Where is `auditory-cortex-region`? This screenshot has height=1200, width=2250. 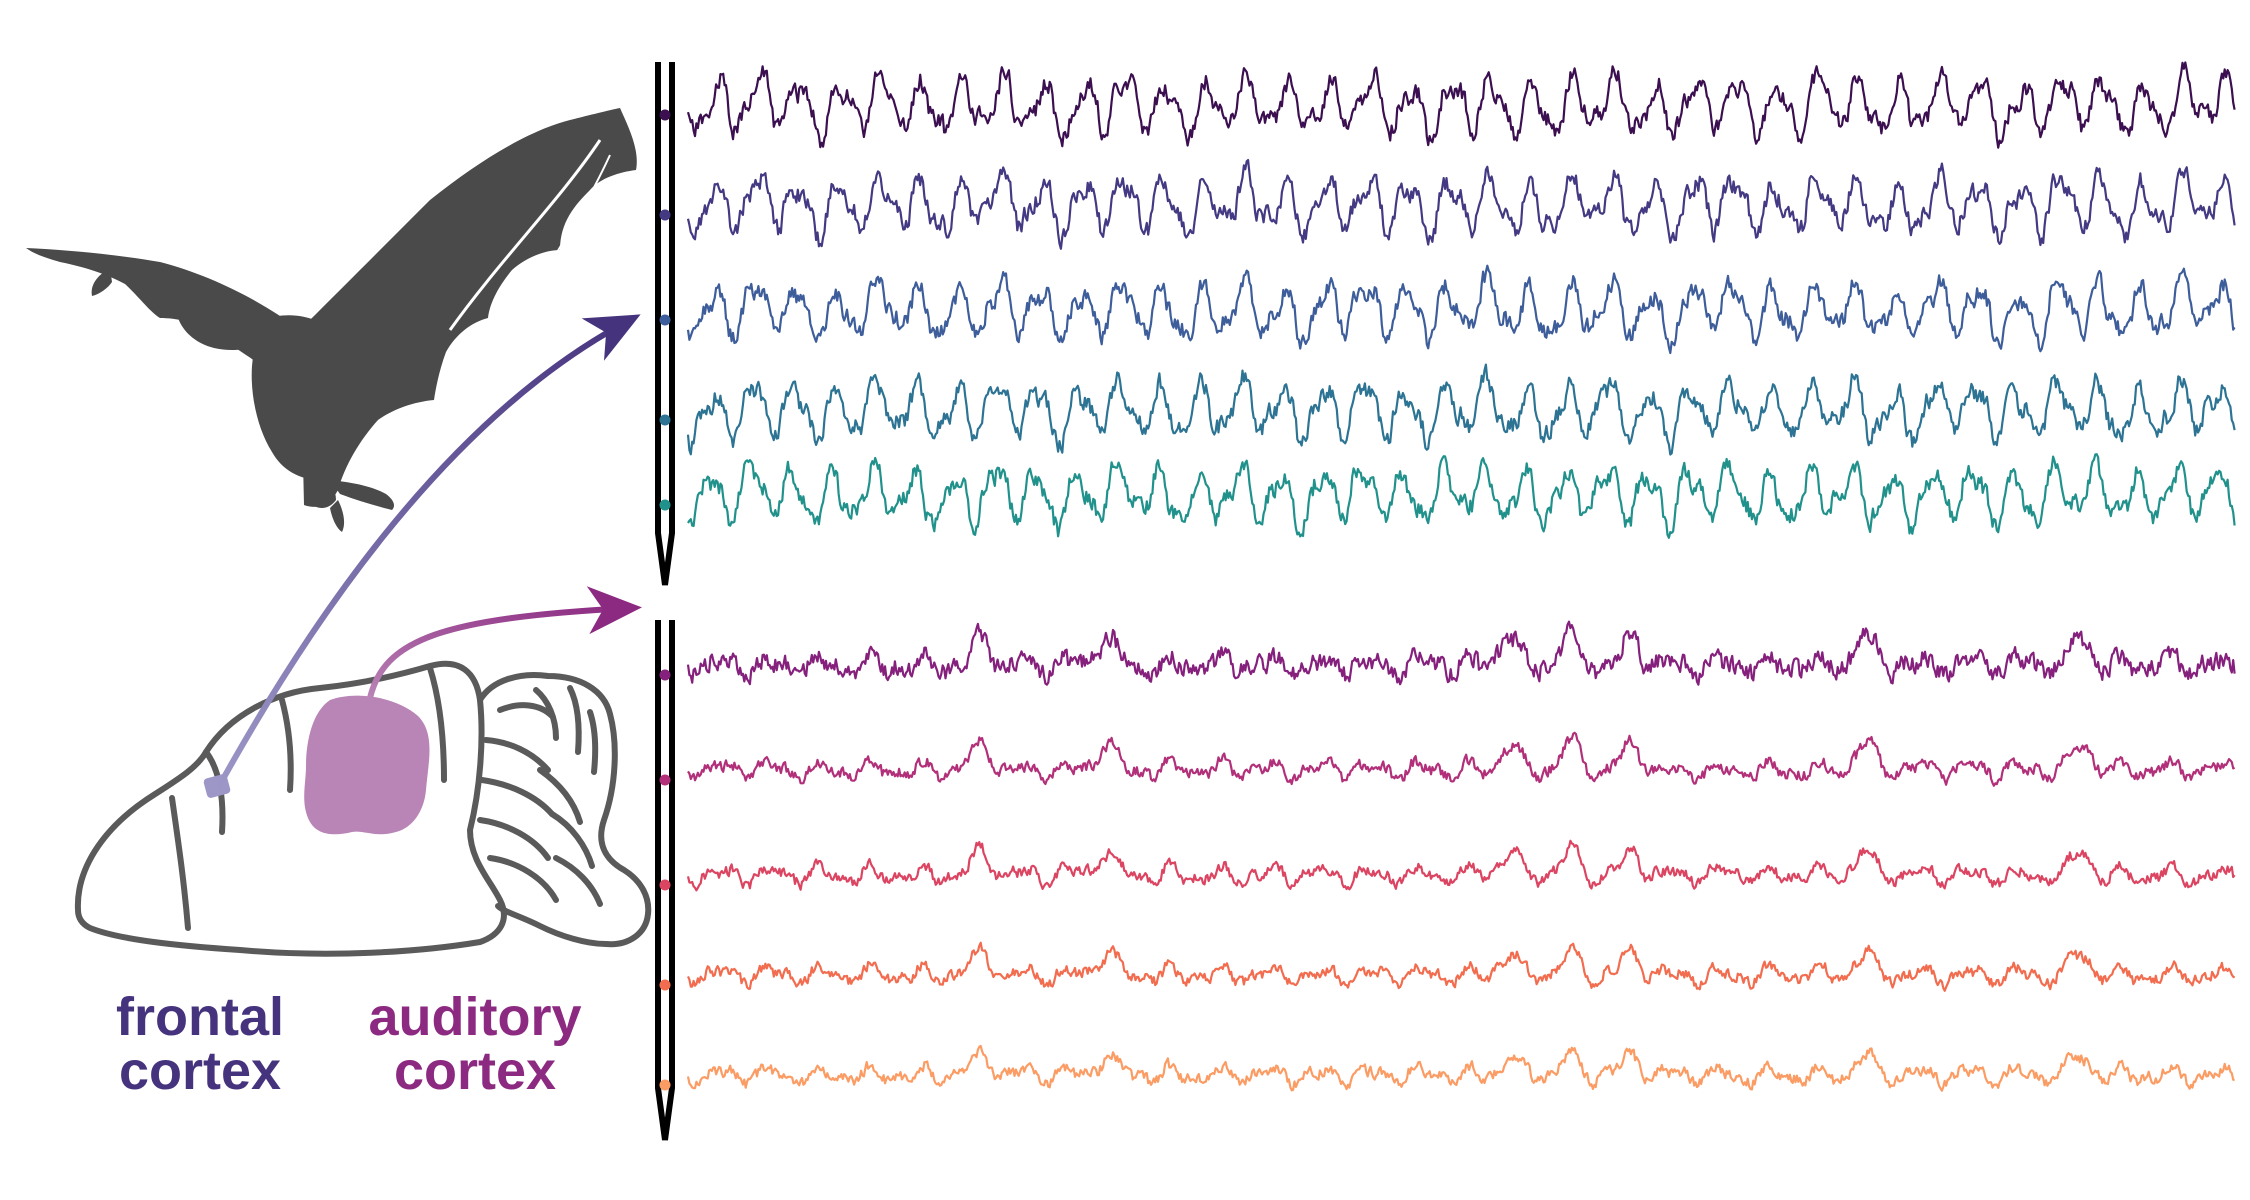 auditory-cortex-region is located at coordinates (367, 765).